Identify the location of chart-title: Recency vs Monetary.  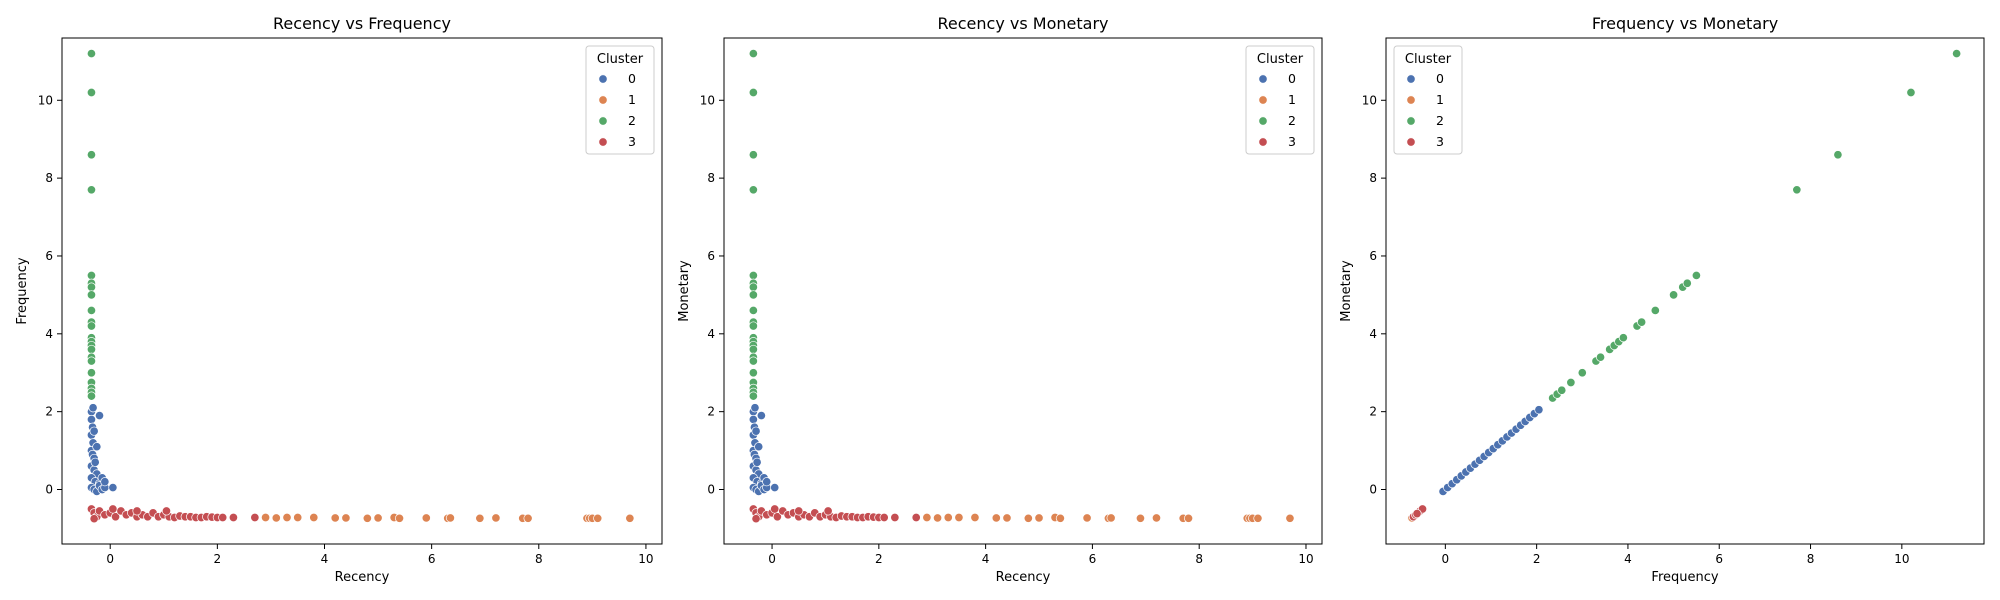
(1023, 23).